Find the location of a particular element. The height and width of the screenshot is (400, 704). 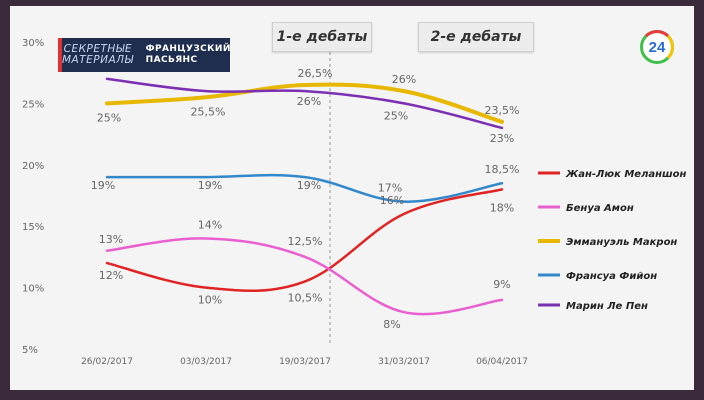

y-tick-label: 15% is located at coordinates (33, 227).